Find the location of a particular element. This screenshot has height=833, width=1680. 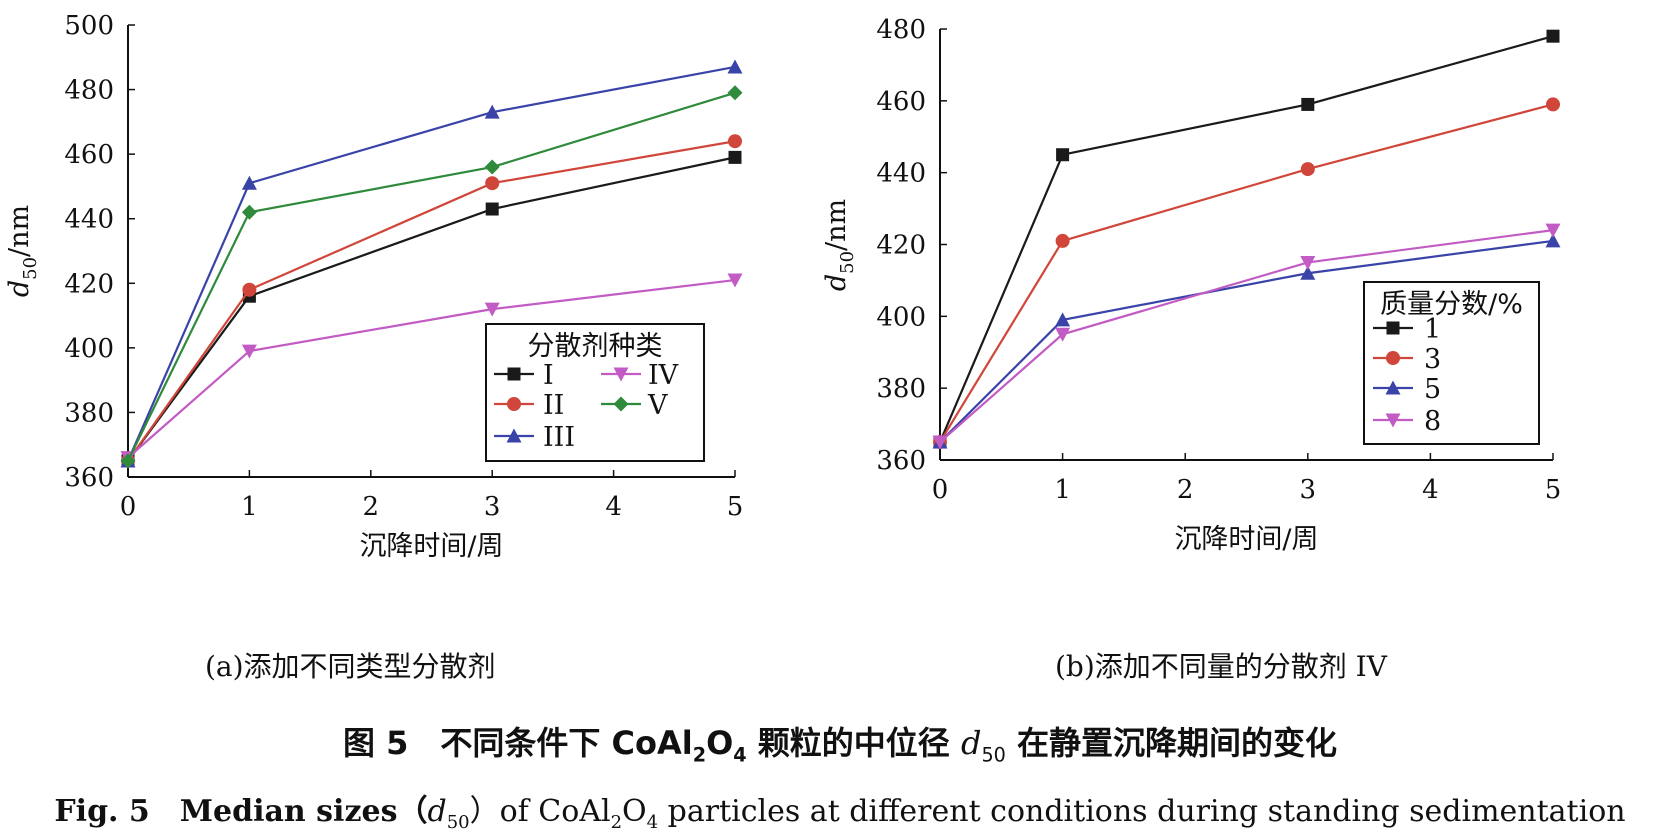

y-axis-label-unit: /nm is located at coordinates (836, 225).